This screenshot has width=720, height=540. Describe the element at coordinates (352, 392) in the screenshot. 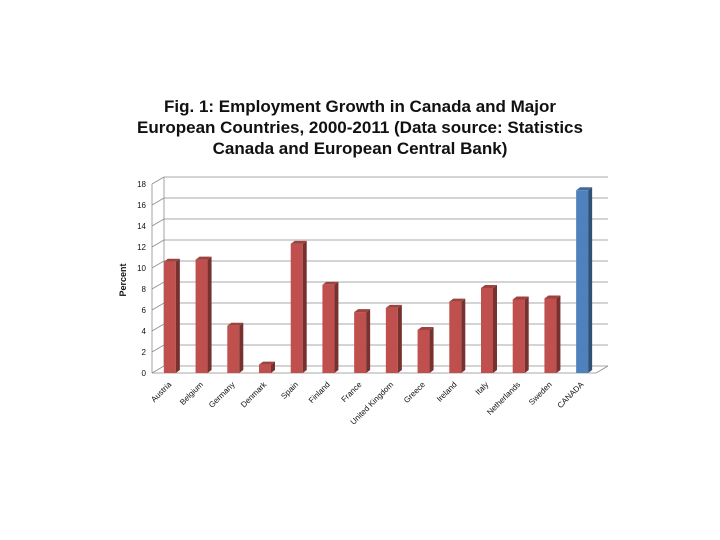

I see `x-tick-label: France` at that location.